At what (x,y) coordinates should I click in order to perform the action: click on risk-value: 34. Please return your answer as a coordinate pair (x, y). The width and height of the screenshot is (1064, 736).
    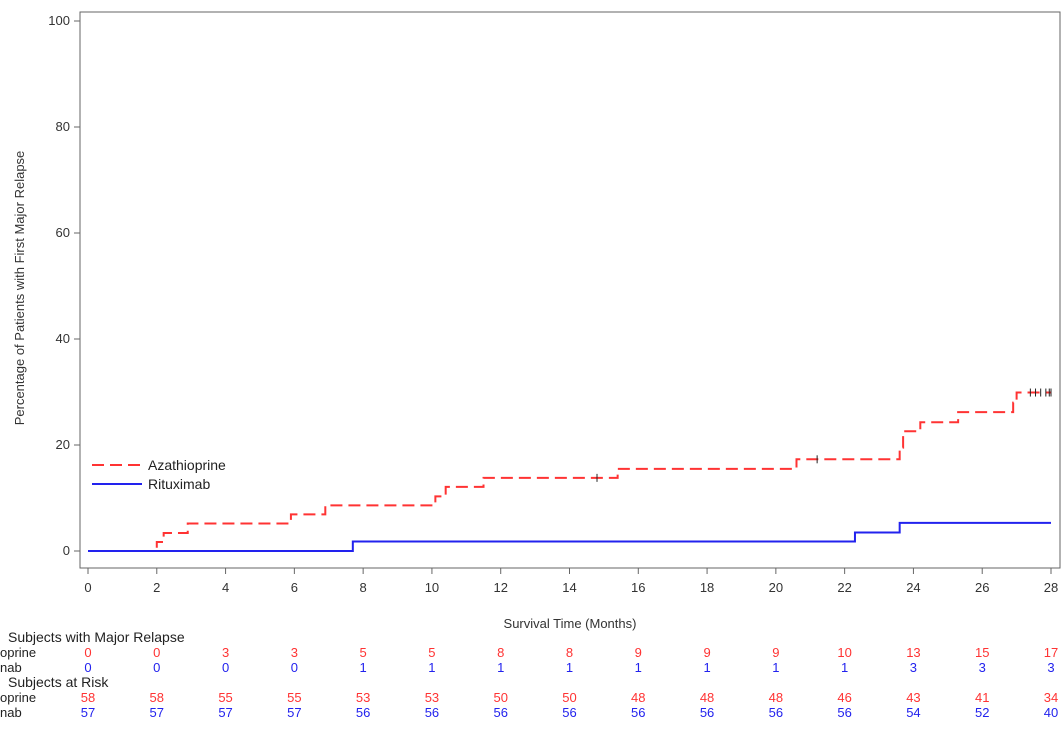
    Looking at the image, I should click on (1051, 697).